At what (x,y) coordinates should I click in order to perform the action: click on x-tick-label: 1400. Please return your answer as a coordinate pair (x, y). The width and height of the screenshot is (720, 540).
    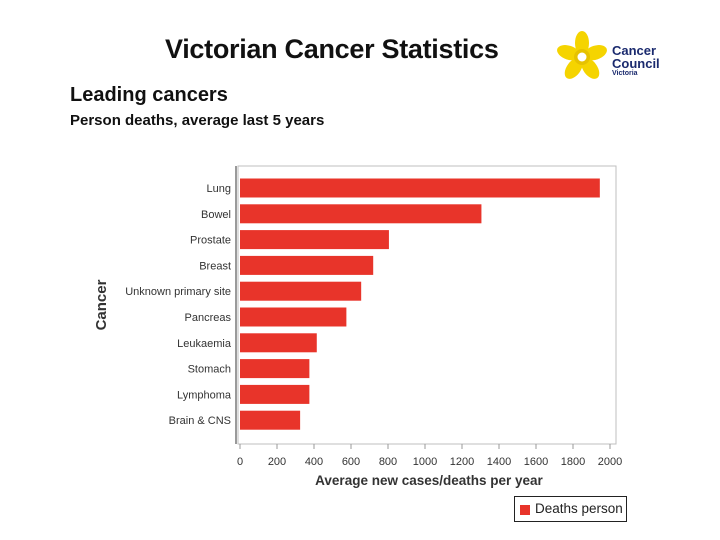
    Looking at the image, I should click on (499, 462).